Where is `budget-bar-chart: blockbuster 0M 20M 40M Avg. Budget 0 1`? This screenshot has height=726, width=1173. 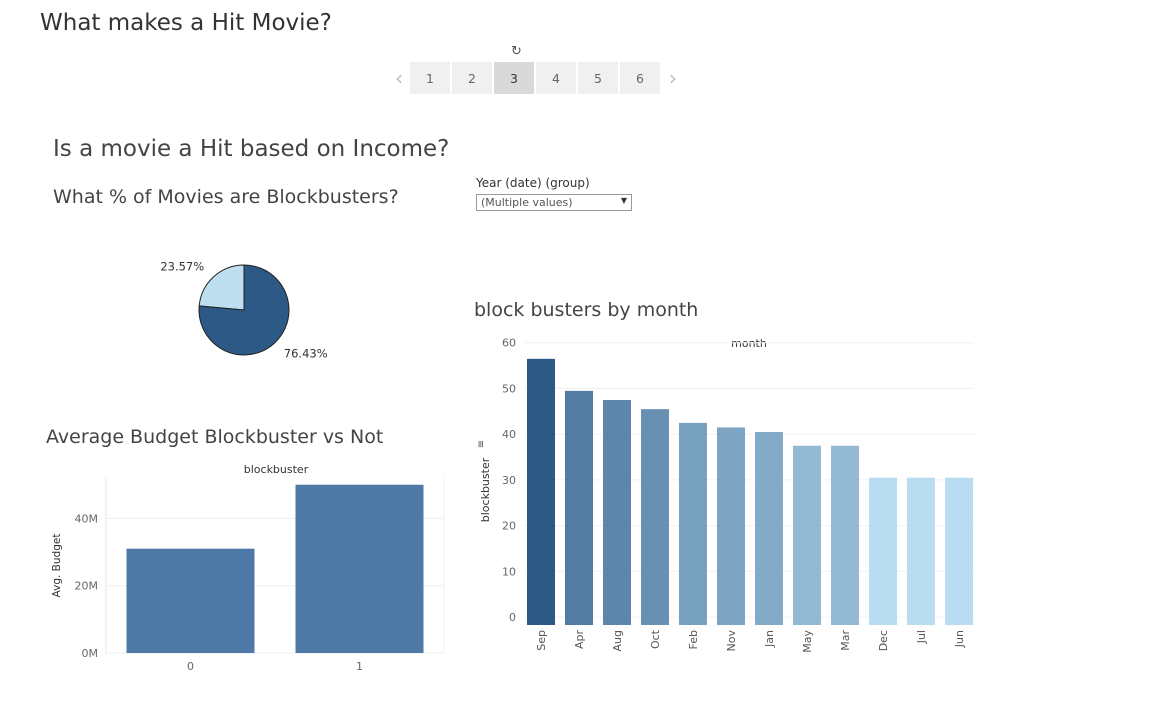
budget-bar-chart: blockbuster 0M 20M 40M Avg. Budget 0 1 is located at coordinates (248, 568).